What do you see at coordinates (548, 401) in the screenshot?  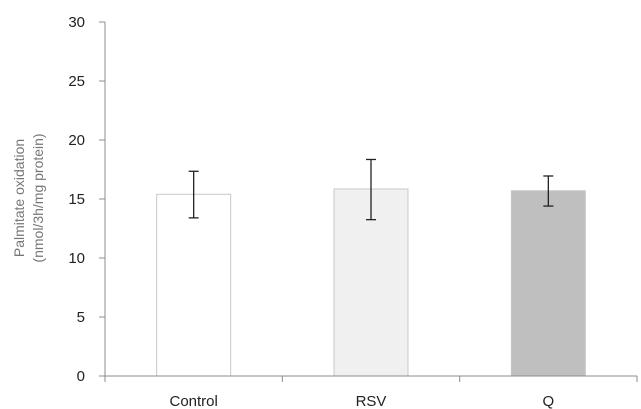 I see `x-tick-label-q: Q` at bounding box center [548, 401].